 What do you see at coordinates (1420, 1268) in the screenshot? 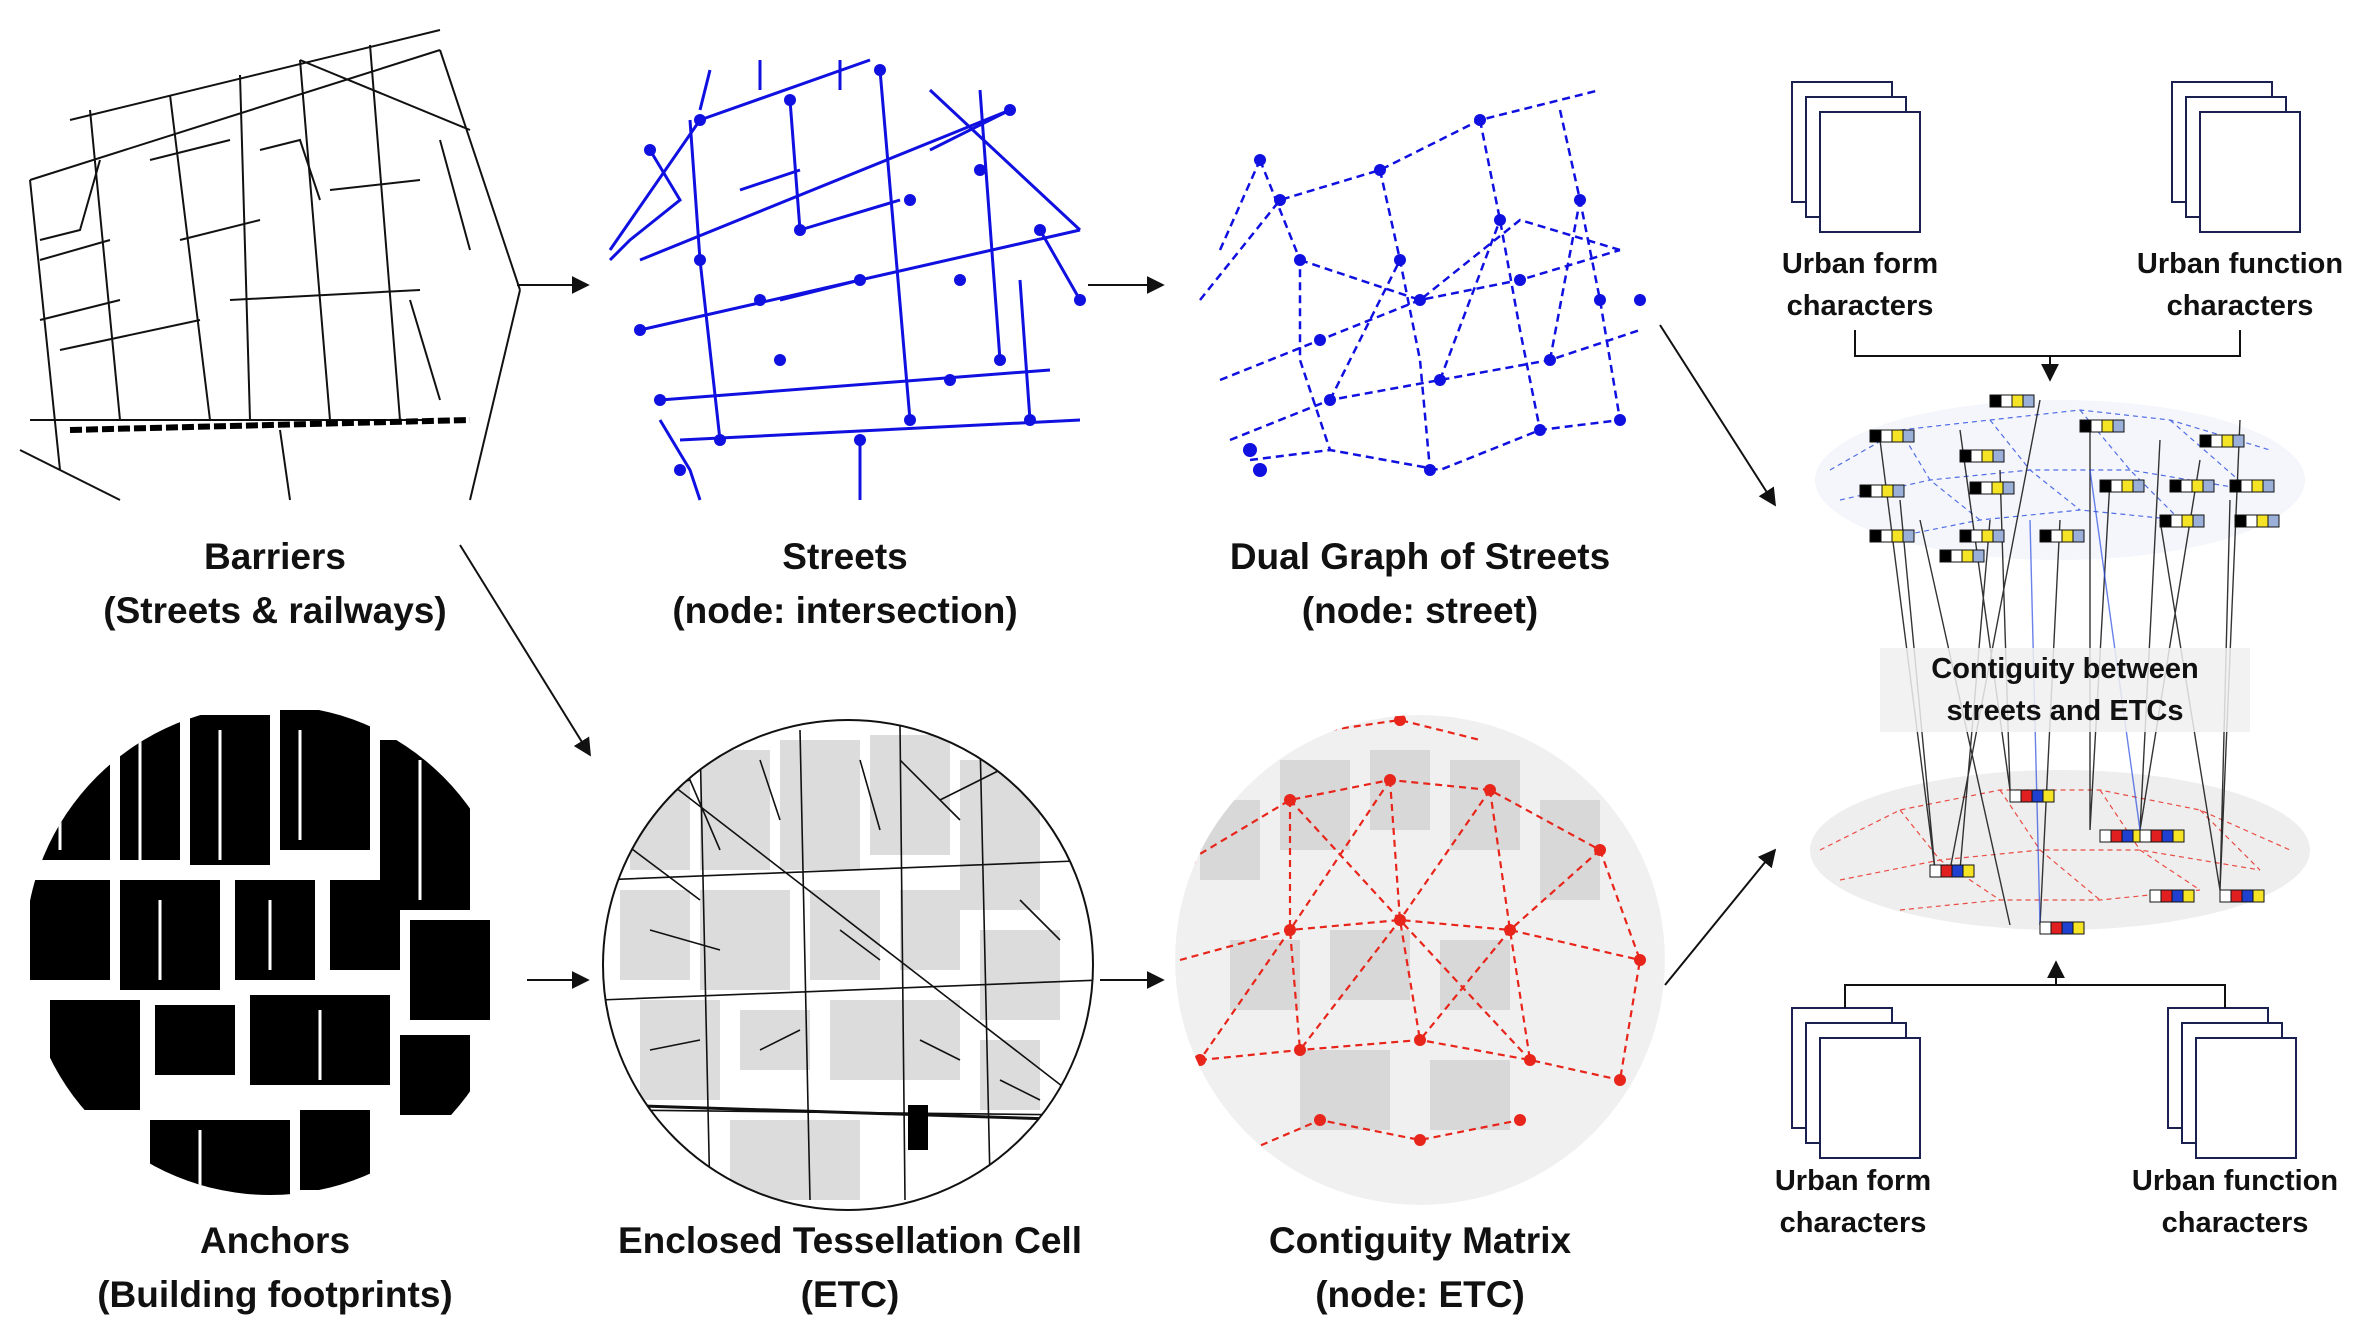
I see `contiguity-caption: Contiguity Matrix (node: ETC)` at bounding box center [1420, 1268].